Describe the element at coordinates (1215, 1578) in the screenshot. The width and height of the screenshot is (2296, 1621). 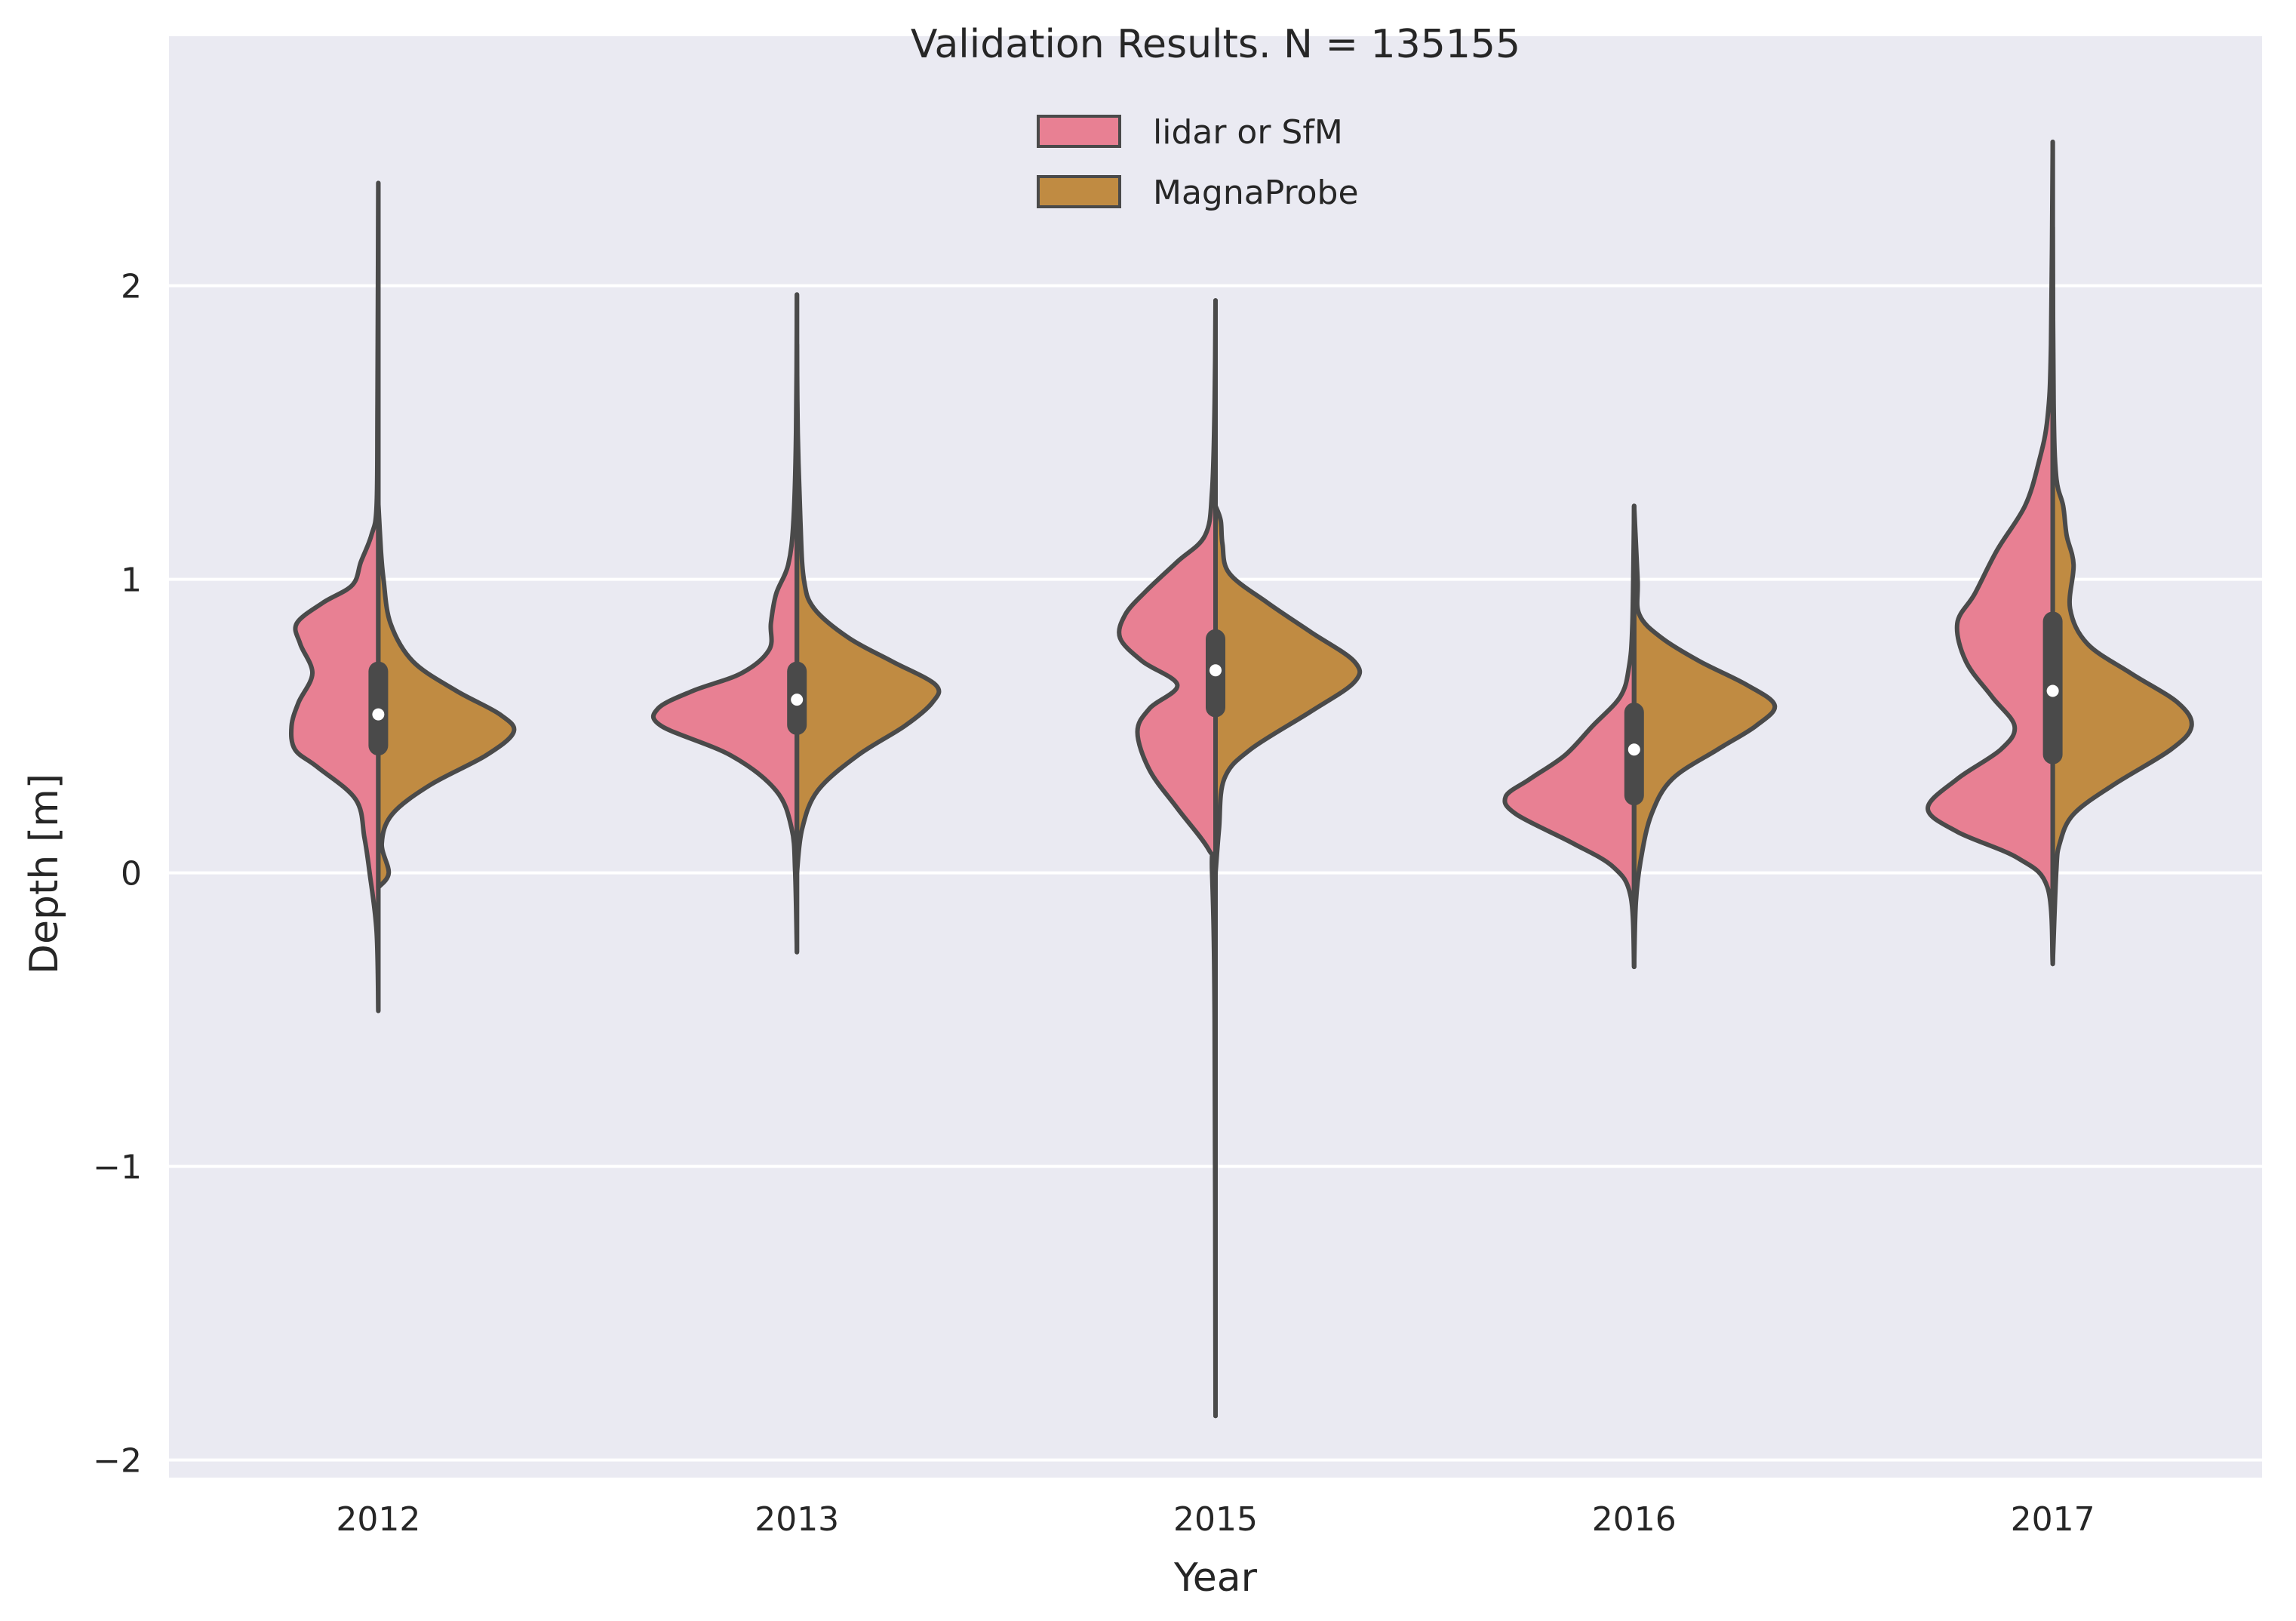
I see `x-axis-label: Year` at that location.